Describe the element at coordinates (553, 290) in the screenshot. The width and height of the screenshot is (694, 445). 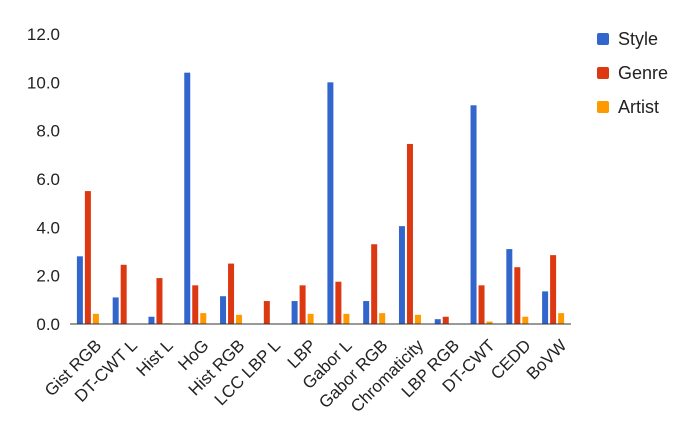
I see `bar-genre-bovw` at that location.